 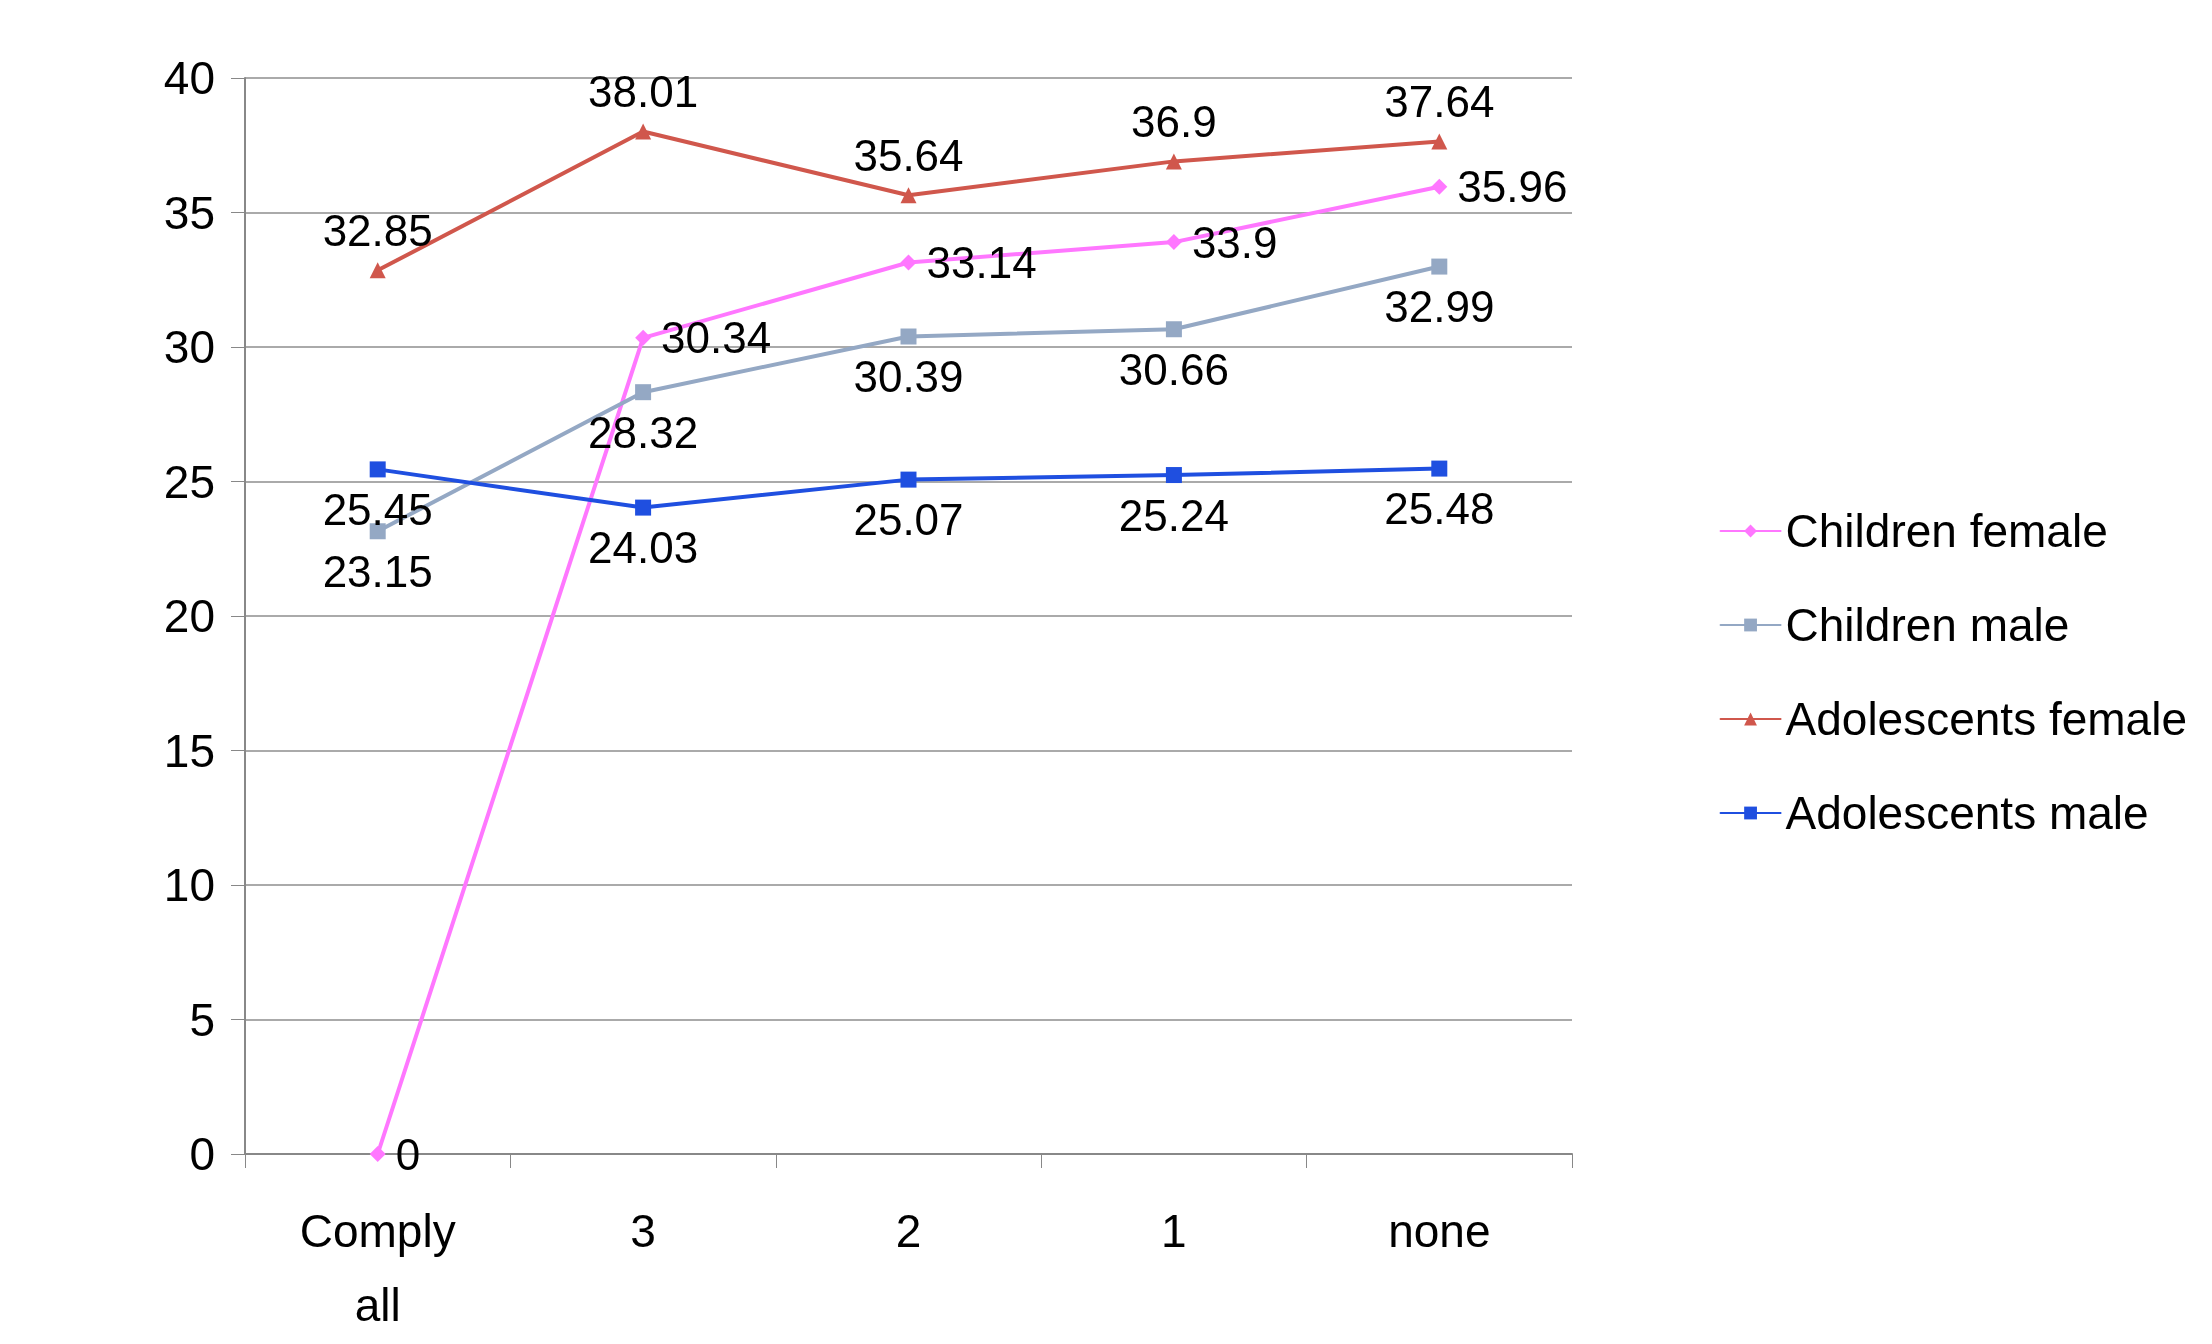 What do you see at coordinates (1174, 1231) in the screenshot?
I see `x-tick-label: 1` at bounding box center [1174, 1231].